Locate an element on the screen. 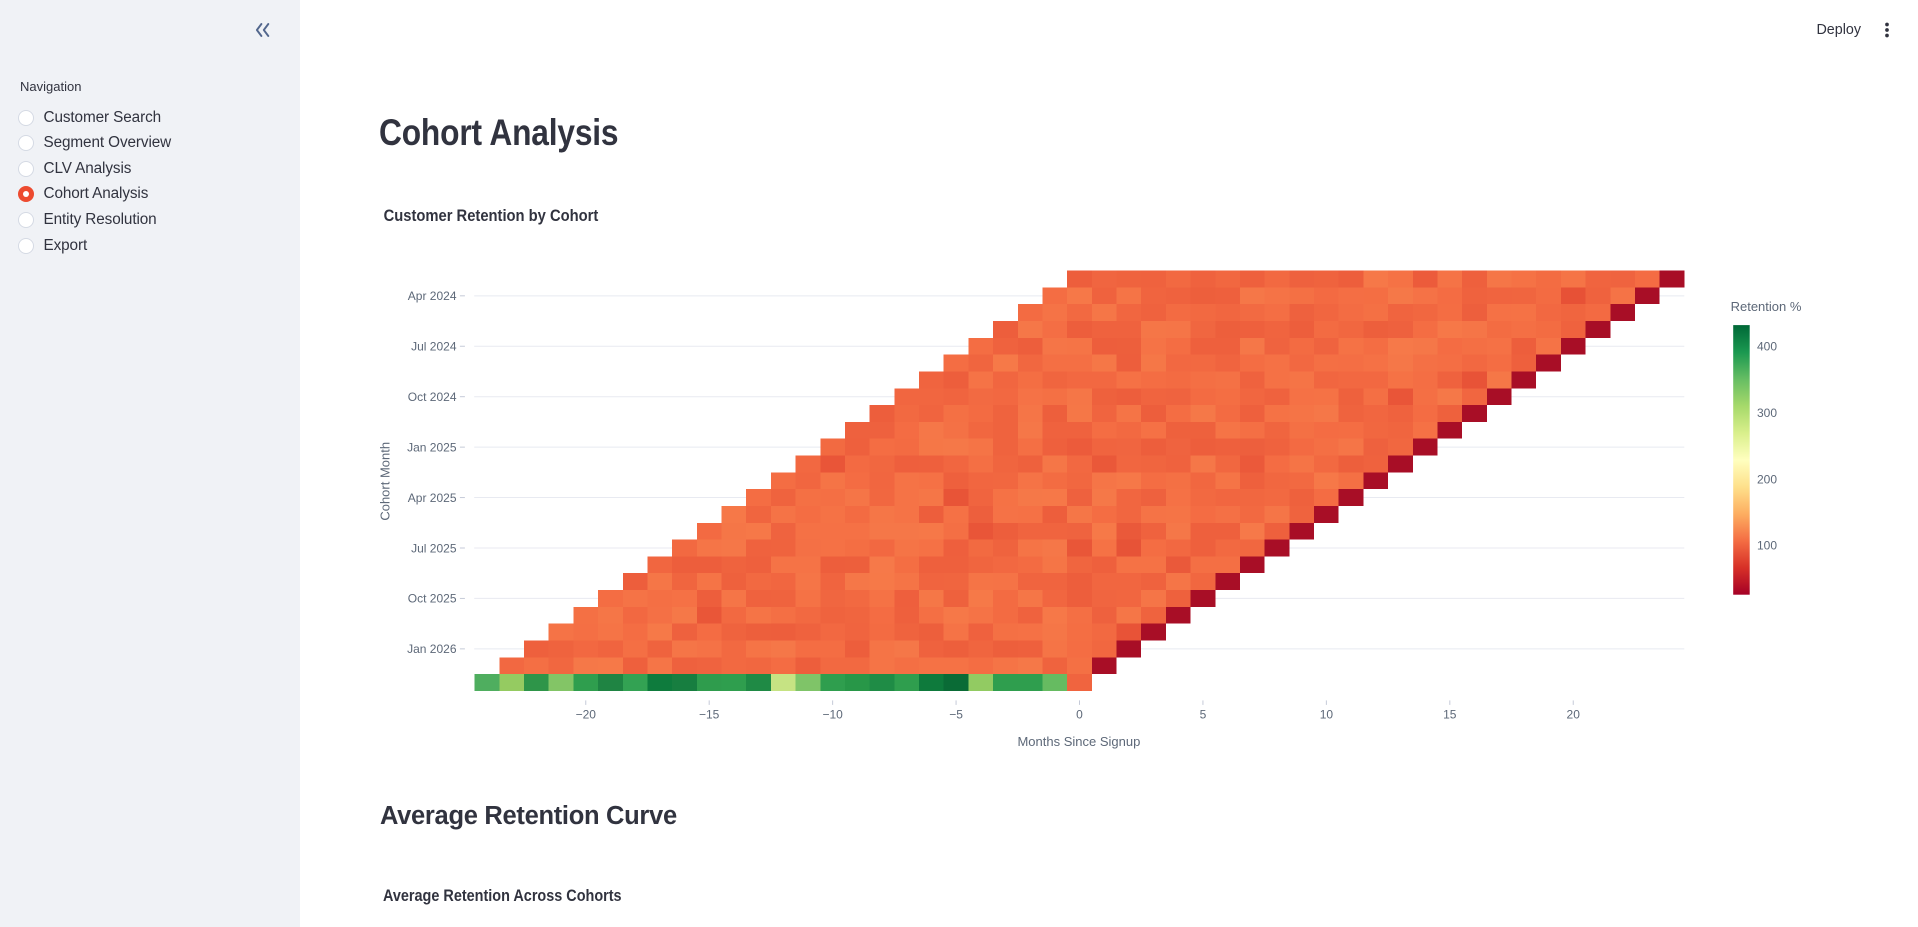  svg-text: 200 is located at coordinates (1767, 479).